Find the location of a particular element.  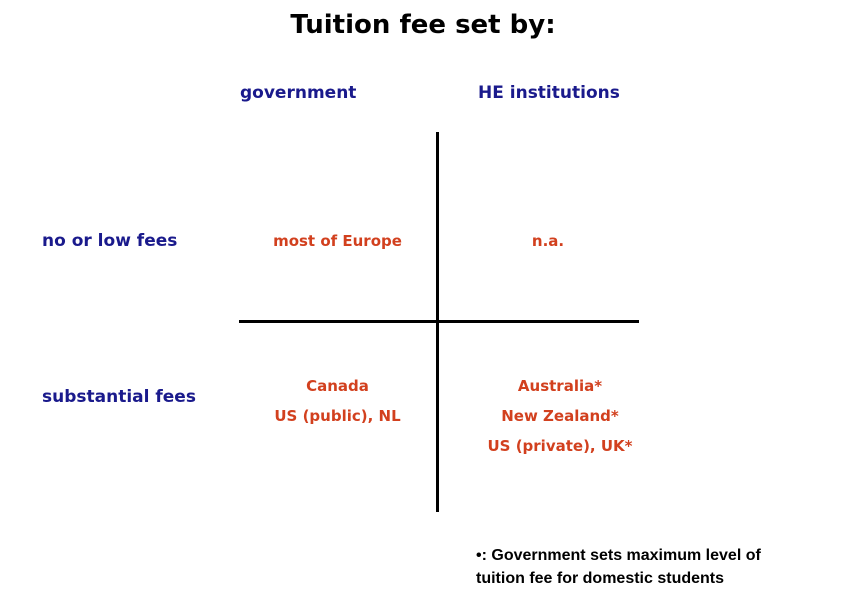

row-header-low-fees: no or low fees is located at coordinates (110, 241).